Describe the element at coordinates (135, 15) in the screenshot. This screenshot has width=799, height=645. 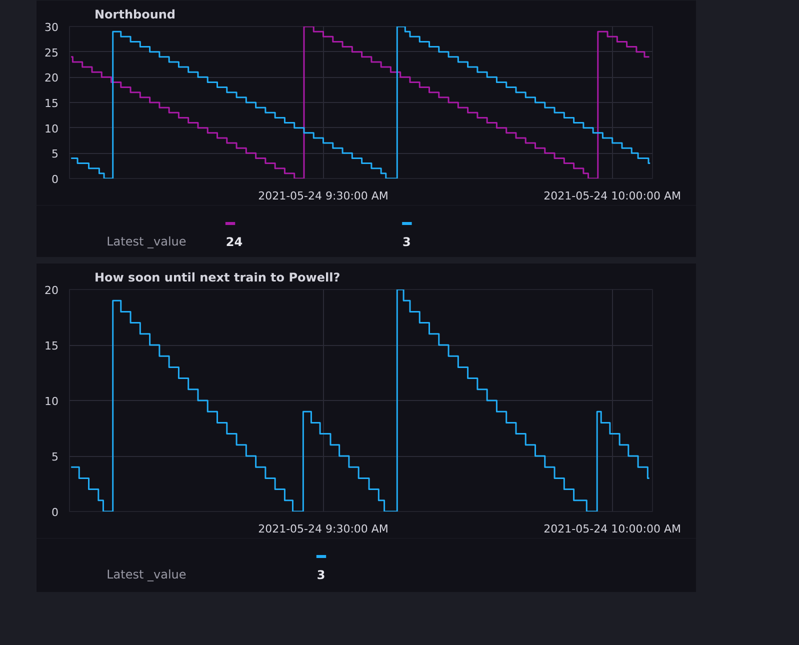
I see `chart-title: Northbound` at that location.